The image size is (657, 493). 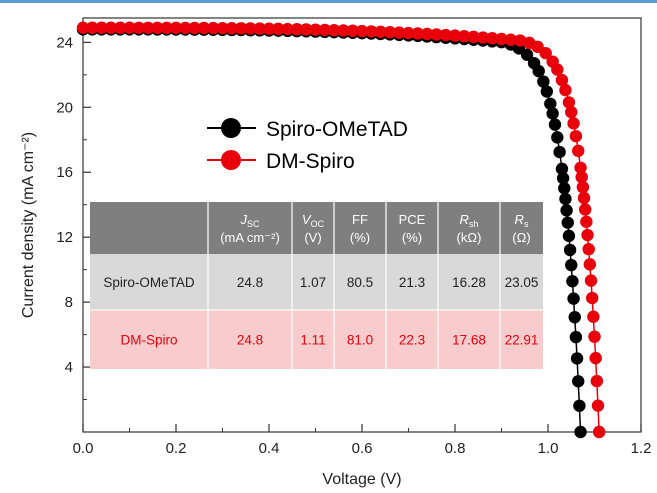 I want to click on x-tick-label: 0.8, so click(x=455, y=448).